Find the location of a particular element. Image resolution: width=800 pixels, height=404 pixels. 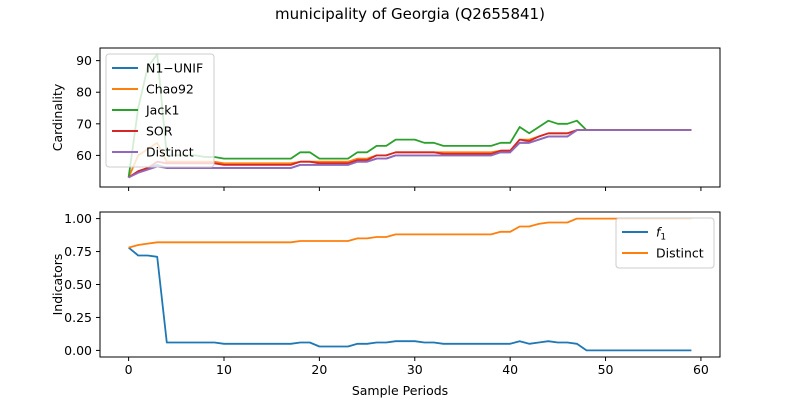

y-tick-label: 0.25 is located at coordinates (78, 317).